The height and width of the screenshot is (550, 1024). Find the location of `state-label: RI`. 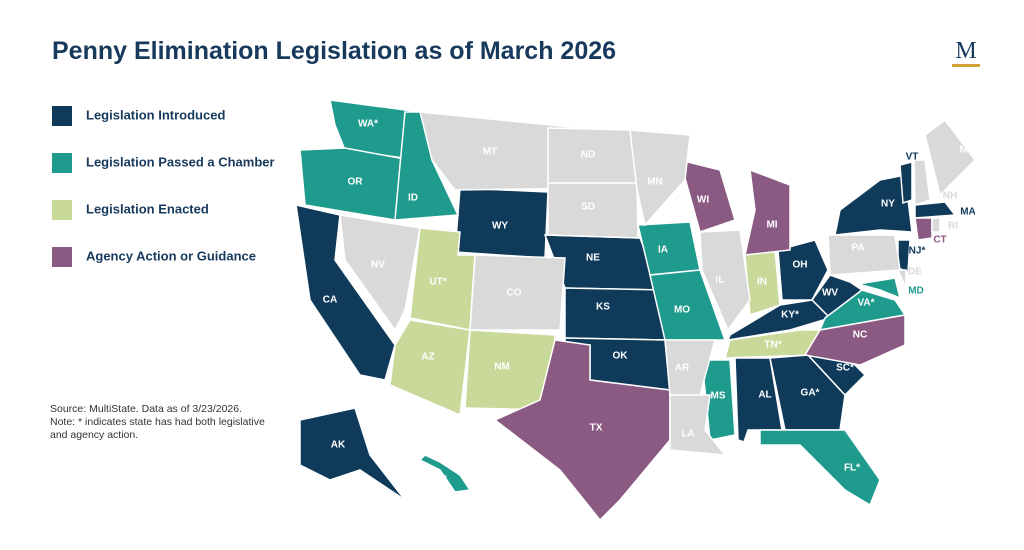

state-label: RI is located at coordinates (953, 226).